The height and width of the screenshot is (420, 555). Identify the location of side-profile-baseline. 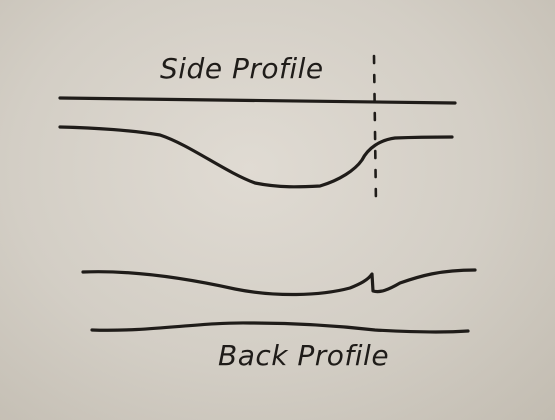
(257, 100).